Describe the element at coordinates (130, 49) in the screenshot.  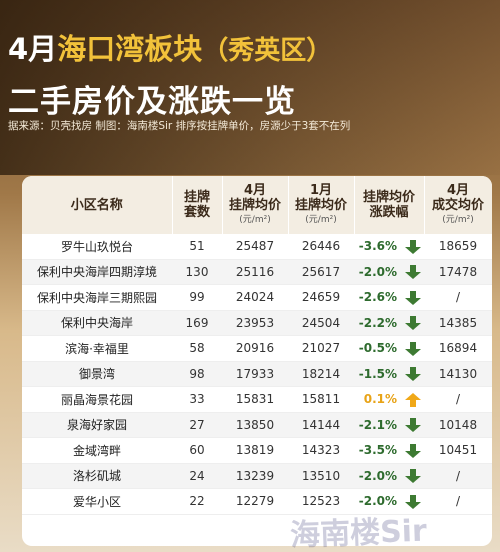
I see `title-area: 海口湾板块` at that location.